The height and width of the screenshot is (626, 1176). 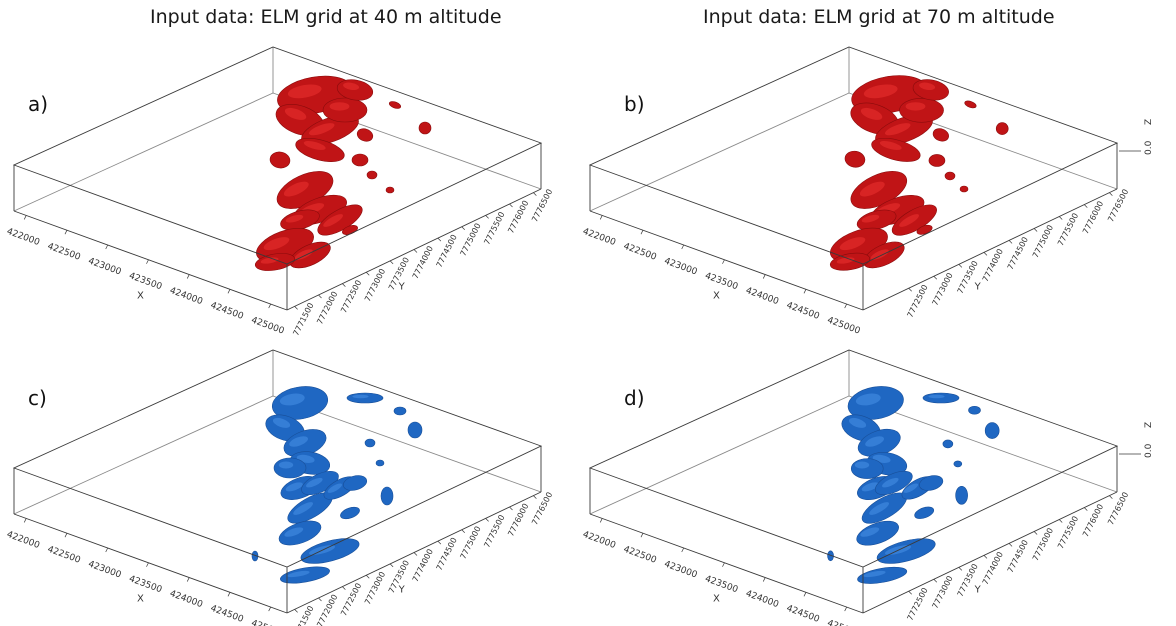 What do you see at coordinates (268, 622) in the screenshot?
I see `x-tick-label: 425000` at bounding box center [268, 622].